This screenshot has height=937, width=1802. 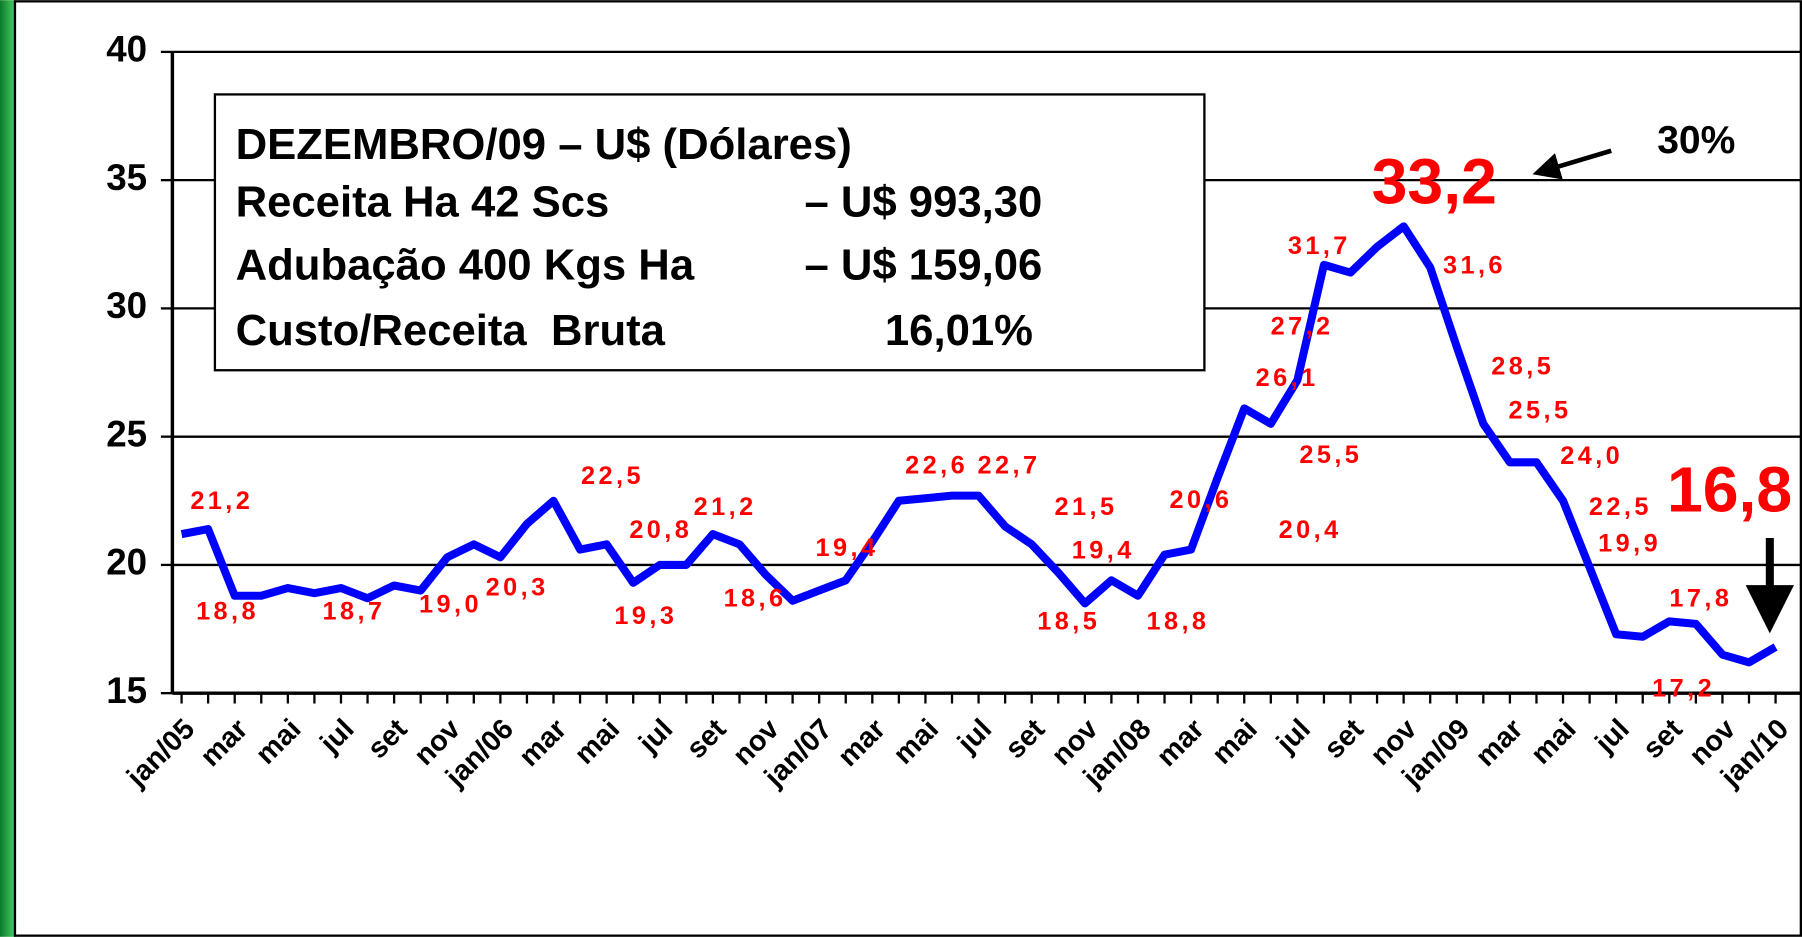 I want to click on y-tick-label: 15, so click(x=126, y=690).